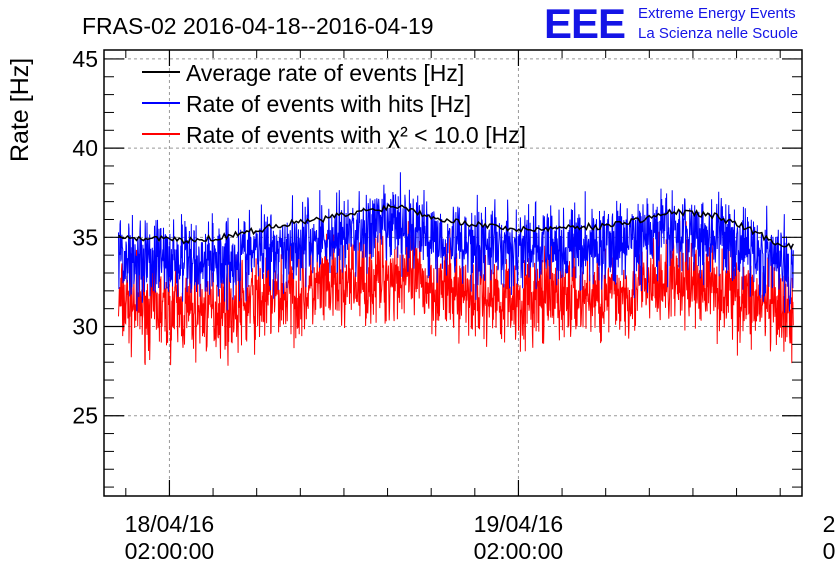 The image size is (836, 572). What do you see at coordinates (717, 13) in the screenshot?
I see `eee-logo-line1: Extreme Energy Events` at bounding box center [717, 13].